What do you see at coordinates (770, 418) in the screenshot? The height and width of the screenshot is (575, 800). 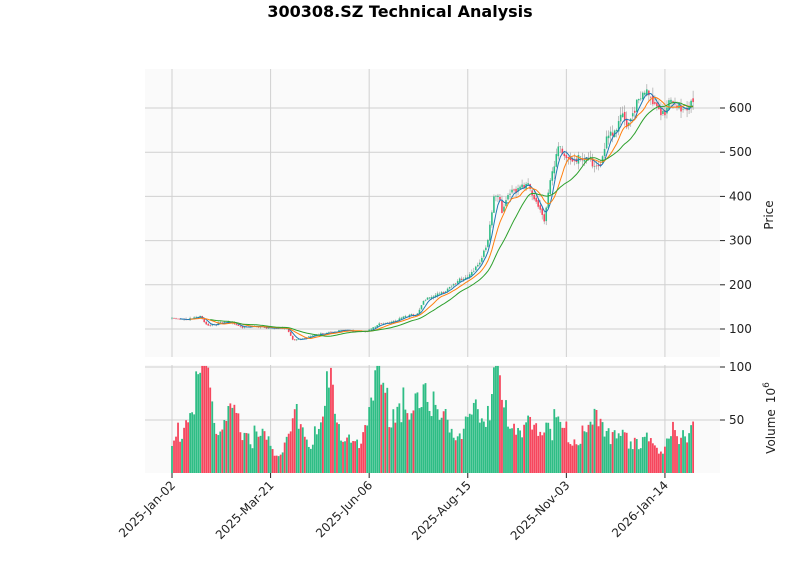 I see `svg-text:Volume106: Volume 106` at bounding box center [770, 418].